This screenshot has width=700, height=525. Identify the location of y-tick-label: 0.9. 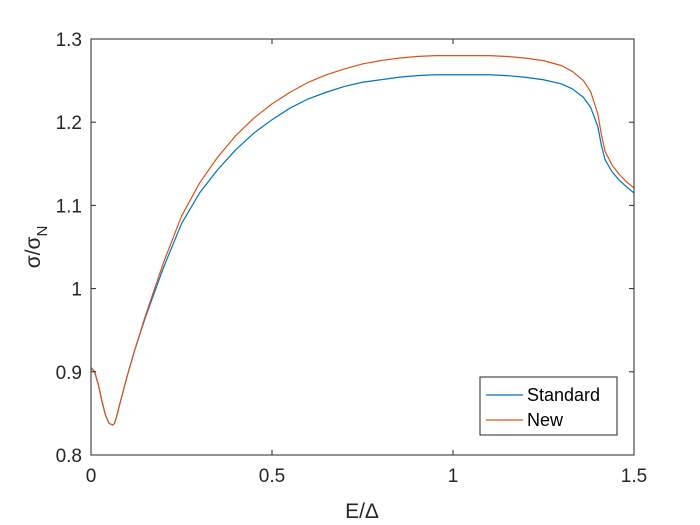
(69, 373).